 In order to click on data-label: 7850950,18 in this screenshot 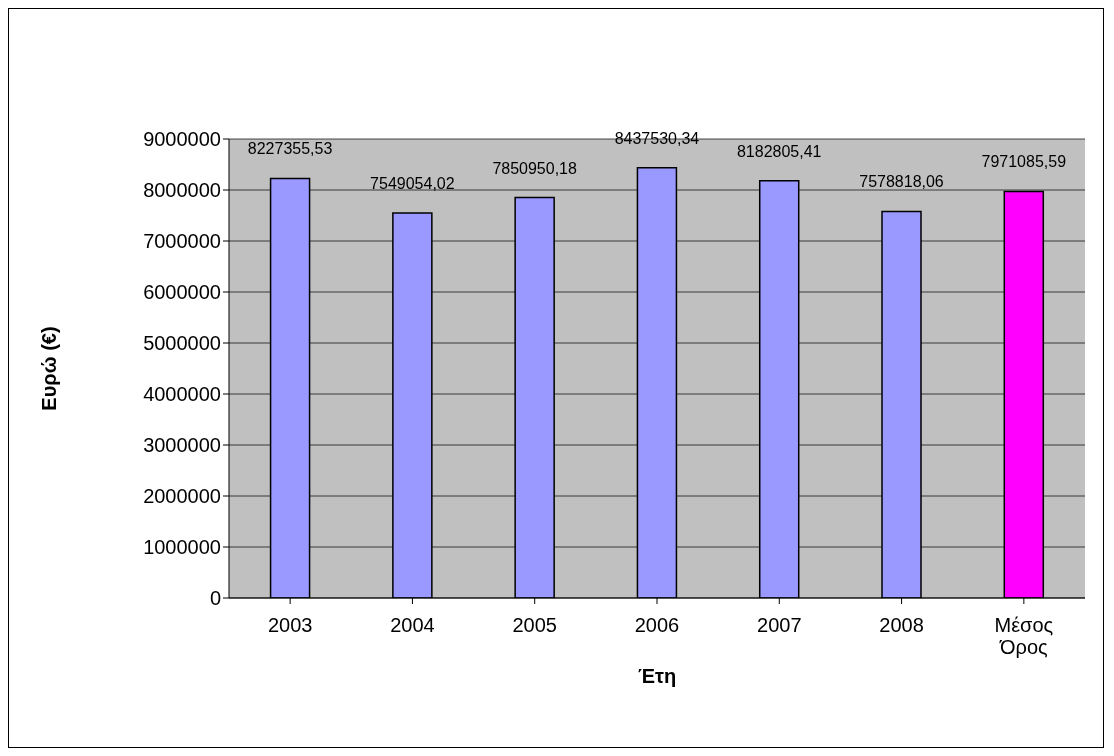, I will do `click(535, 168)`.